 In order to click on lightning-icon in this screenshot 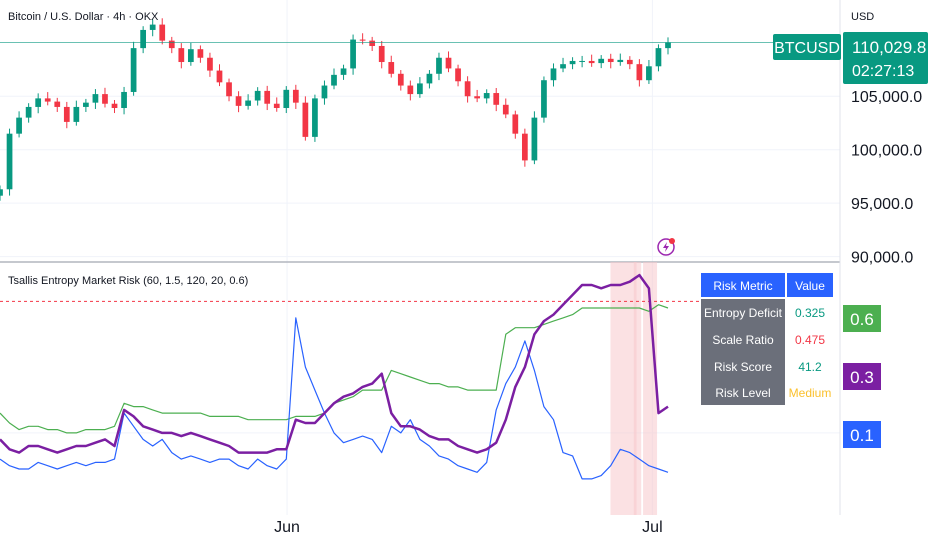, I will do `click(666, 247)`.